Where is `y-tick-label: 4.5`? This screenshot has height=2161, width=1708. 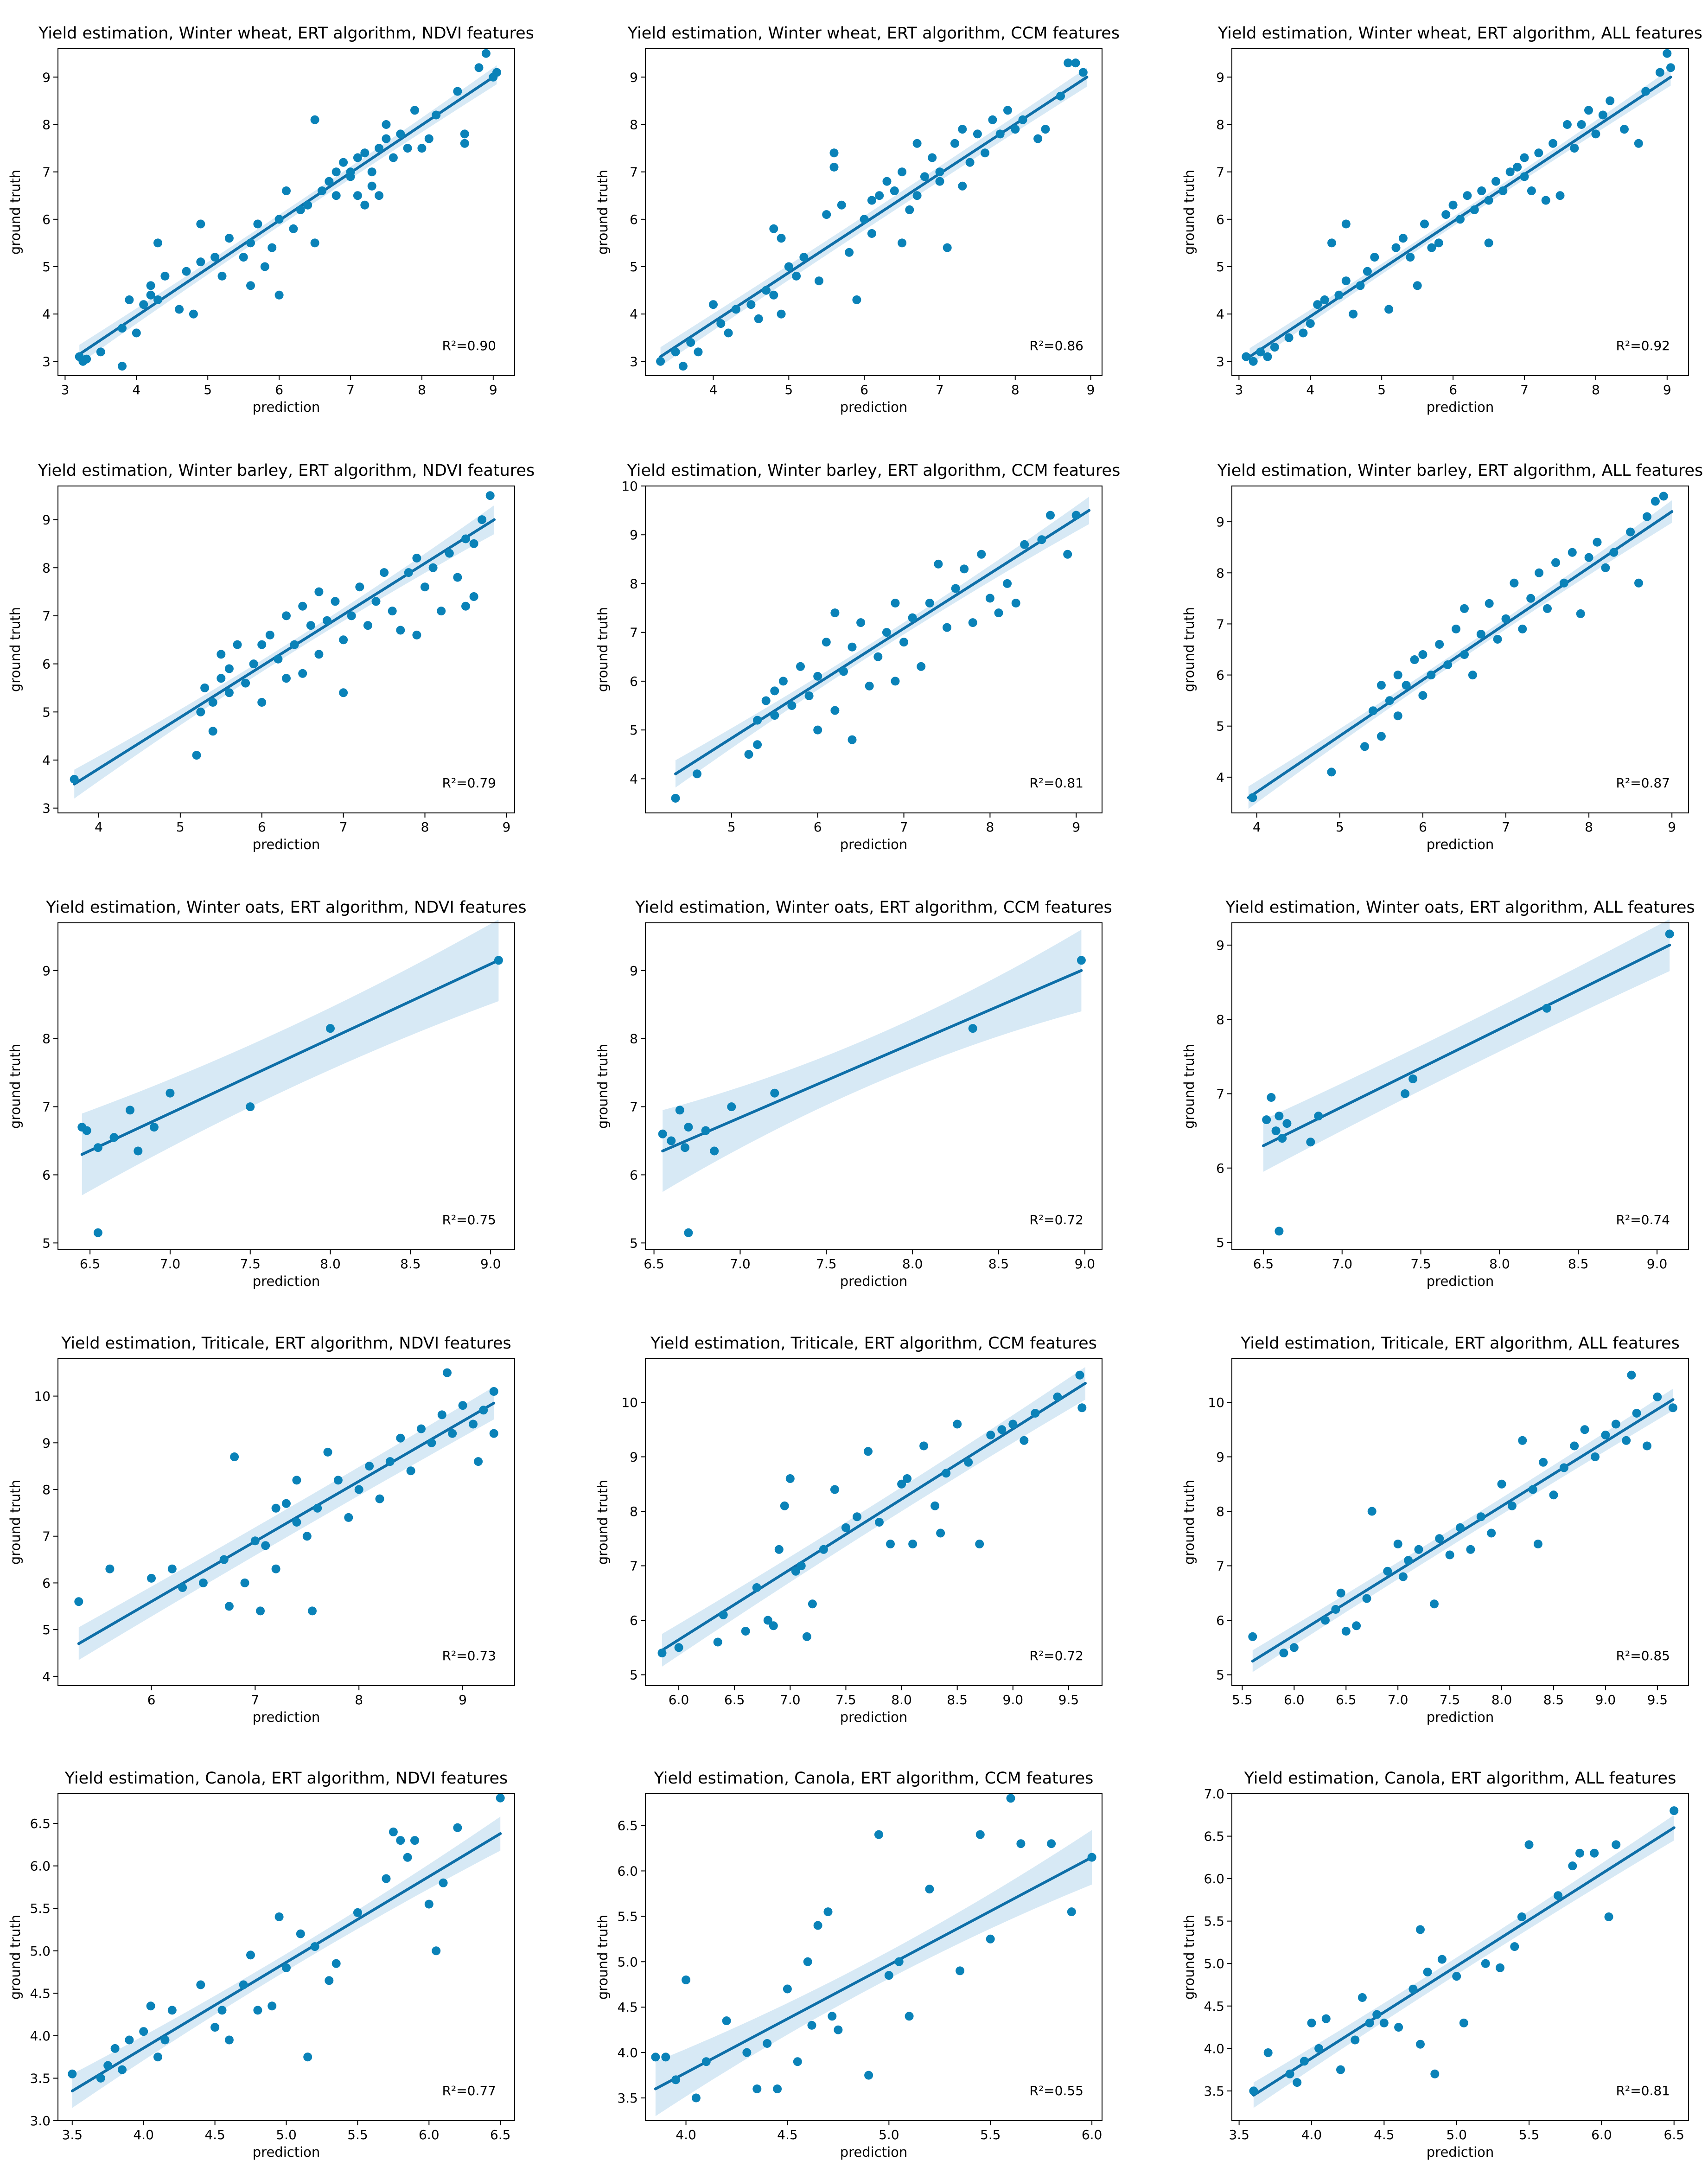
y-tick-label: 4.5 is located at coordinates (40, 1993).